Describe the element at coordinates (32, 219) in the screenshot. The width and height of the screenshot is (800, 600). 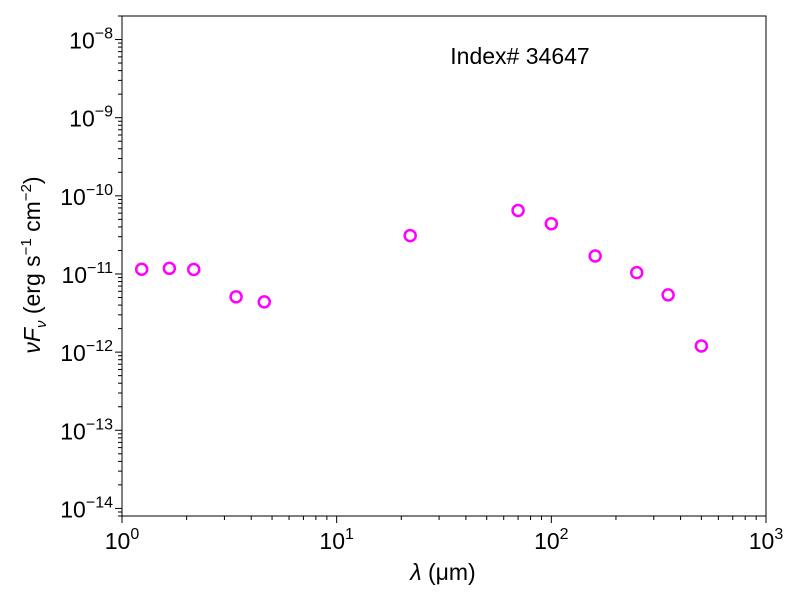
I see `y-axis-units-b: cm` at that location.